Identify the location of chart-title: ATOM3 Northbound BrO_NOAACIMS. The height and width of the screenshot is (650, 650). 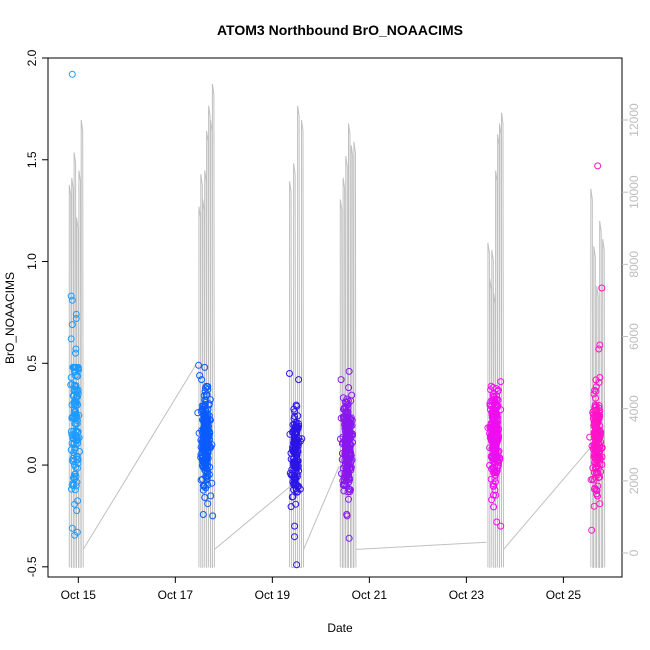
(340, 30).